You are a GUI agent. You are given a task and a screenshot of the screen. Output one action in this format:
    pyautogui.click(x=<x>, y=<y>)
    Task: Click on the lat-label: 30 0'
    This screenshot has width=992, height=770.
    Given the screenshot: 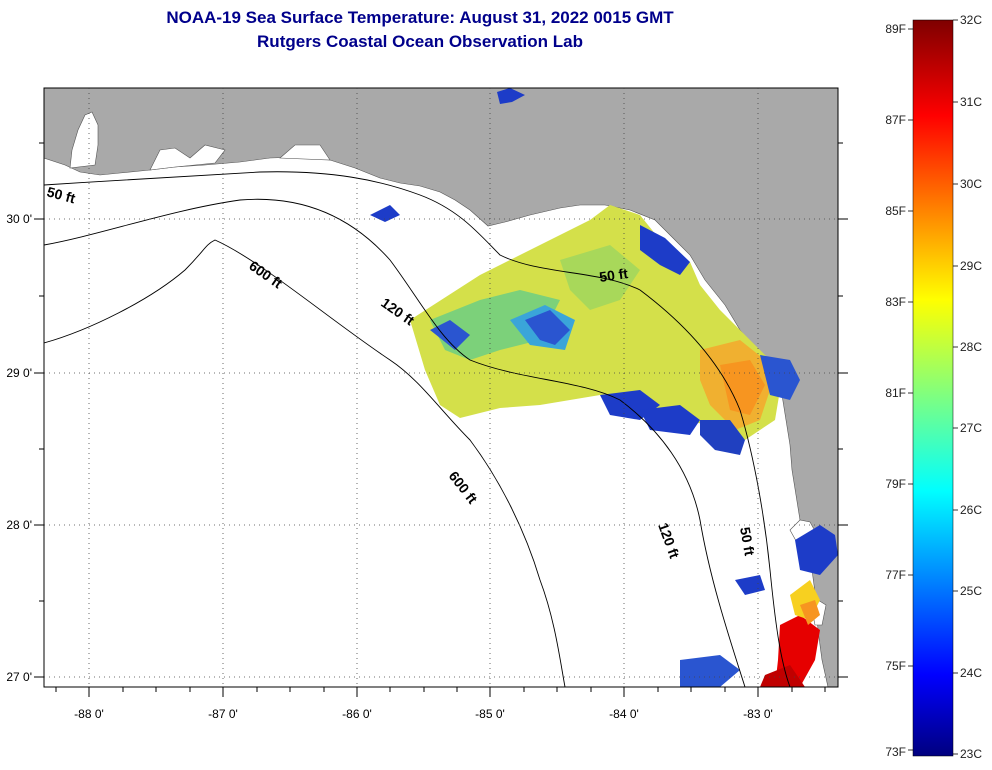 What is the action you would take?
    pyautogui.click(x=19, y=219)
    